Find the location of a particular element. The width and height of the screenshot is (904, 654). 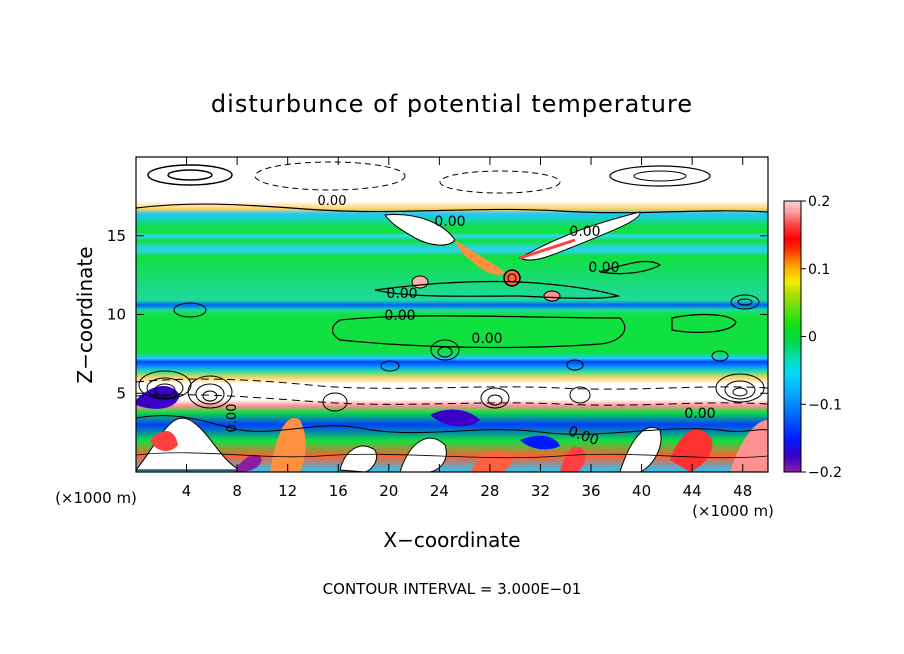

colorbar: 0.2 0.1 0 −0.1 −0.2 is located at coordinates (812, 337).